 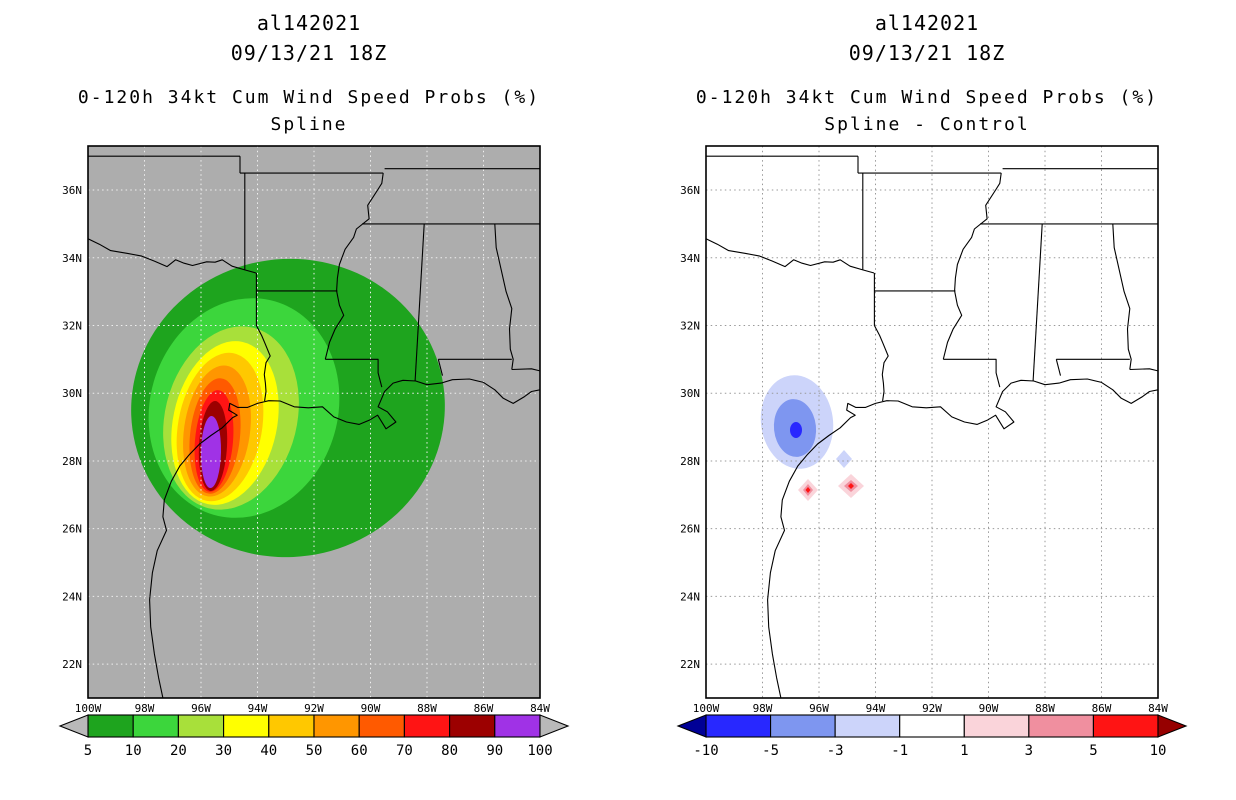 What do you see at coordinates (449, 751) in the screenshot?
I see `colorbar-label: 80` at bounding box center [449, 751].